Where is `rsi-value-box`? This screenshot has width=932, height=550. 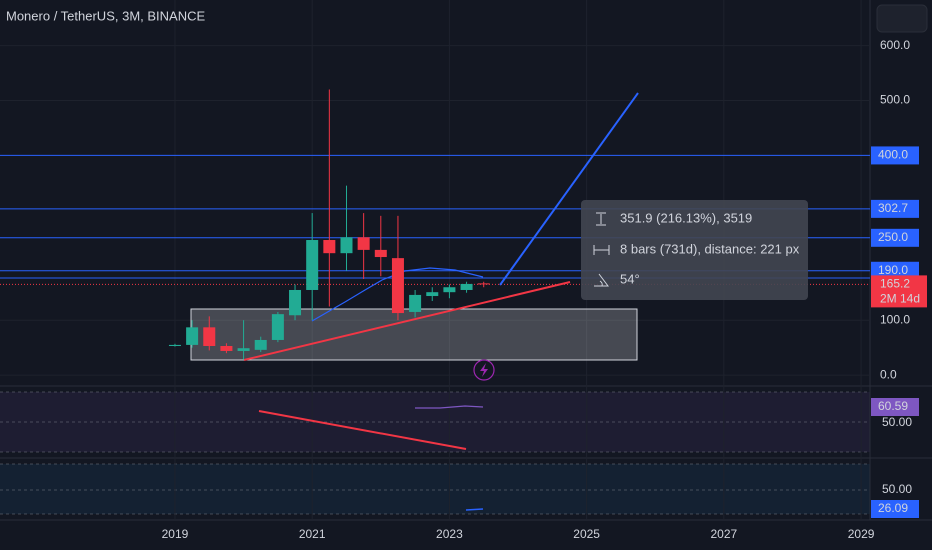
rsi-value-box is located at coordinates (895, 407).